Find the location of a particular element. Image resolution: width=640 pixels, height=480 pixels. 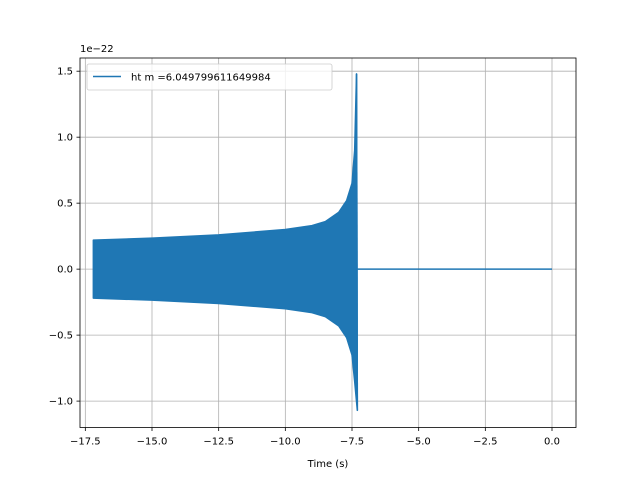

x-tick-label: 0.0 is located at coordinates (552, 442).